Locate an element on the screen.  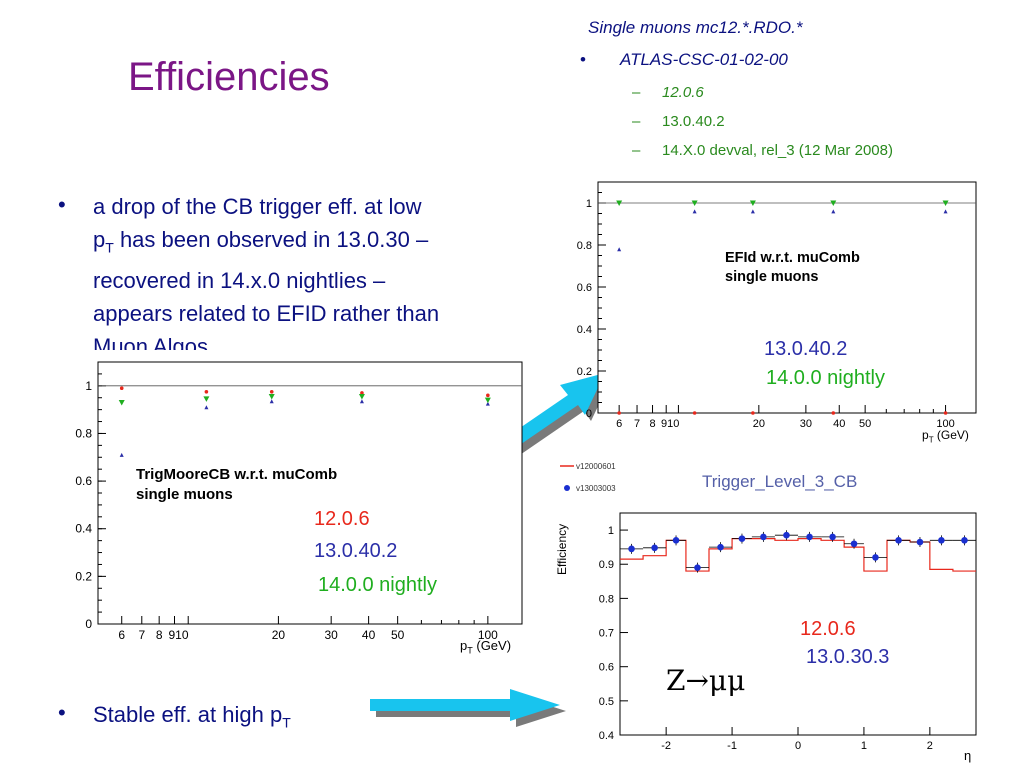
efid-xlabel-unit: (GeV) is located at coordinates (952, 435).